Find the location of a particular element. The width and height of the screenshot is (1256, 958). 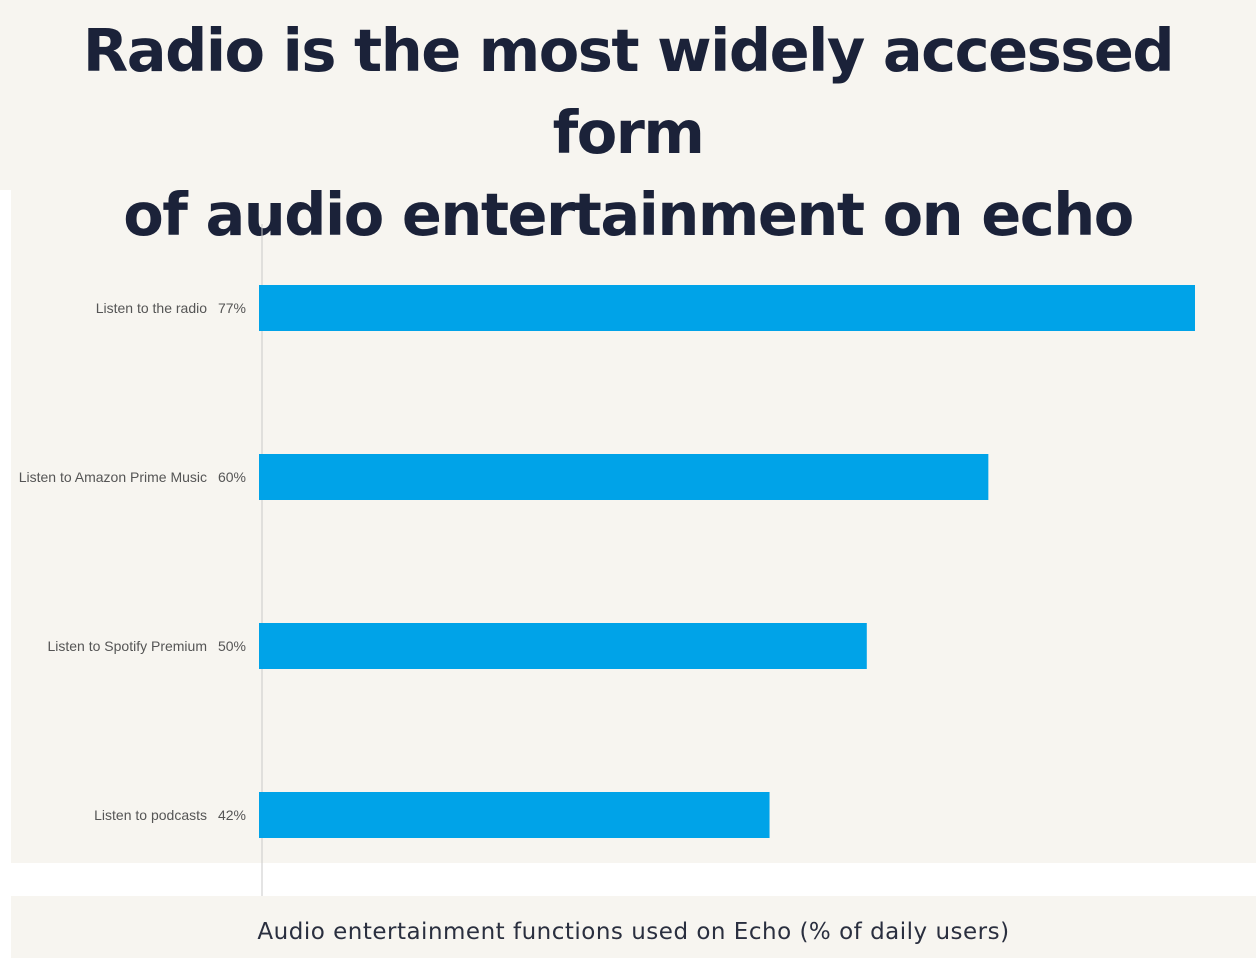

caption-panel is located at coordinates (633, 927).